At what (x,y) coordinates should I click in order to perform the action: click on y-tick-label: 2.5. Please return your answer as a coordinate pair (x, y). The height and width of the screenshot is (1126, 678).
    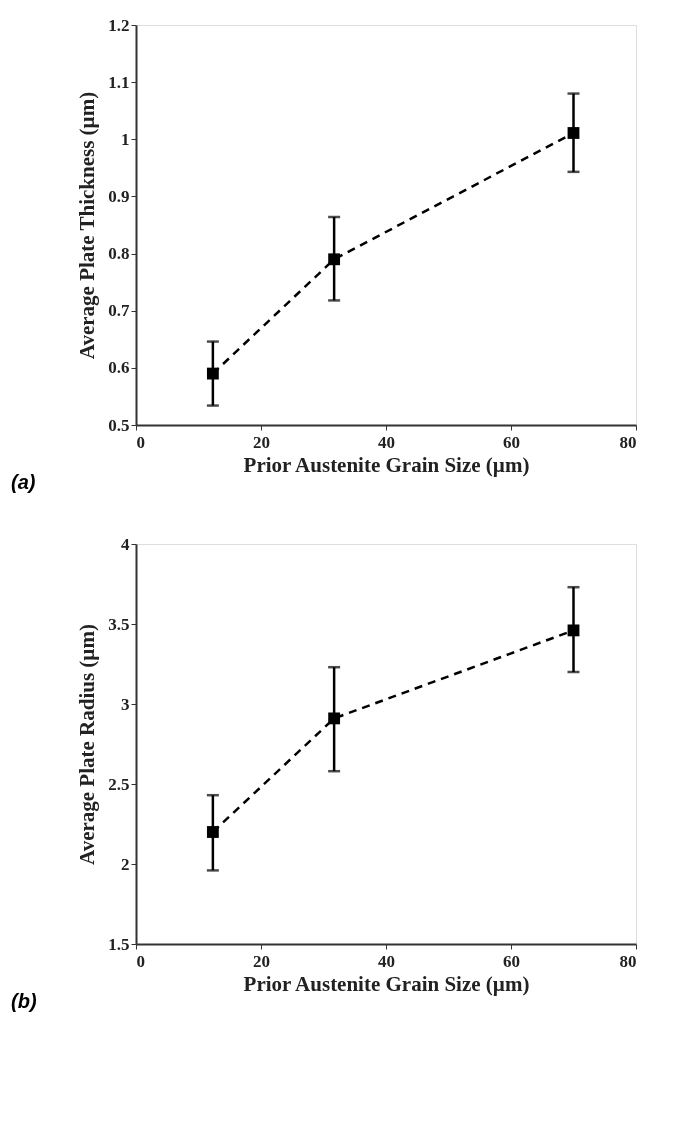
    Looking at the image, I should click on (119, 784).